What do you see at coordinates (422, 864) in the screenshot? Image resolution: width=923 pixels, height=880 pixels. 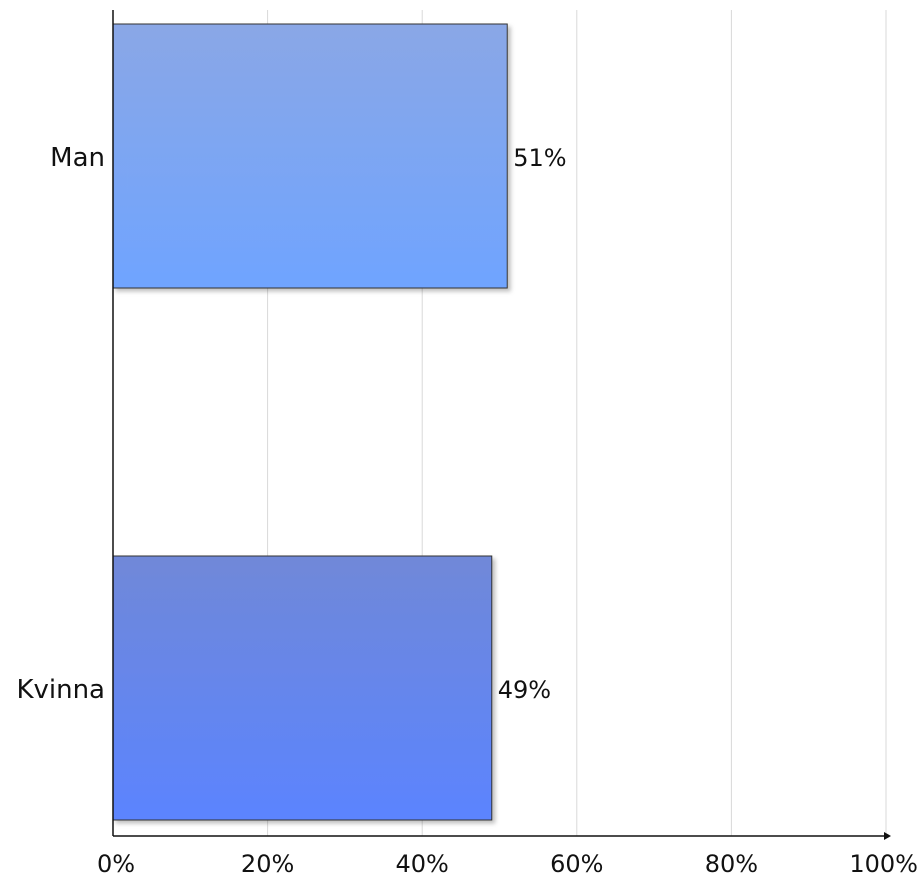 I see `x-tick-label: 40%` at bounding box center [422, 864].